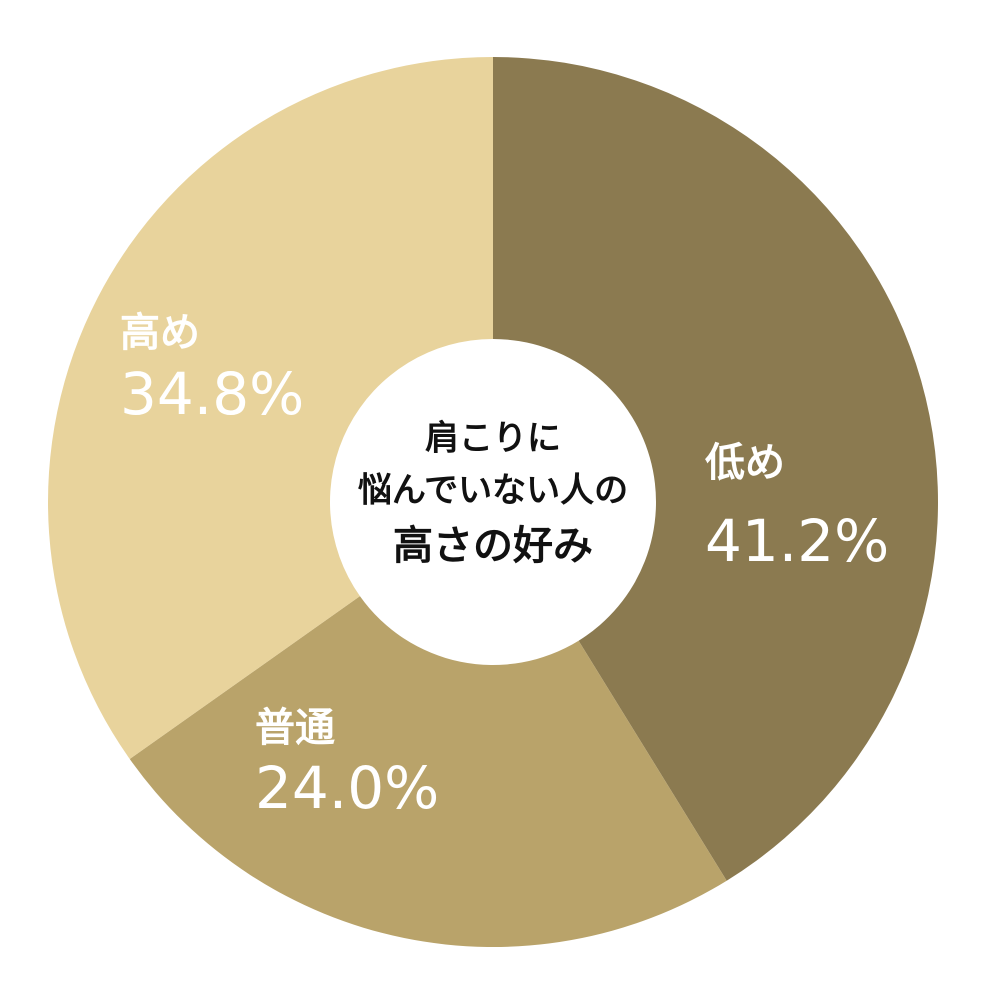 The height and width of the screenshot is (1000, 1000). Describe the element at coordinates (493, 546) in the screenshot. I see `center-text: 高さの好み` at that location.